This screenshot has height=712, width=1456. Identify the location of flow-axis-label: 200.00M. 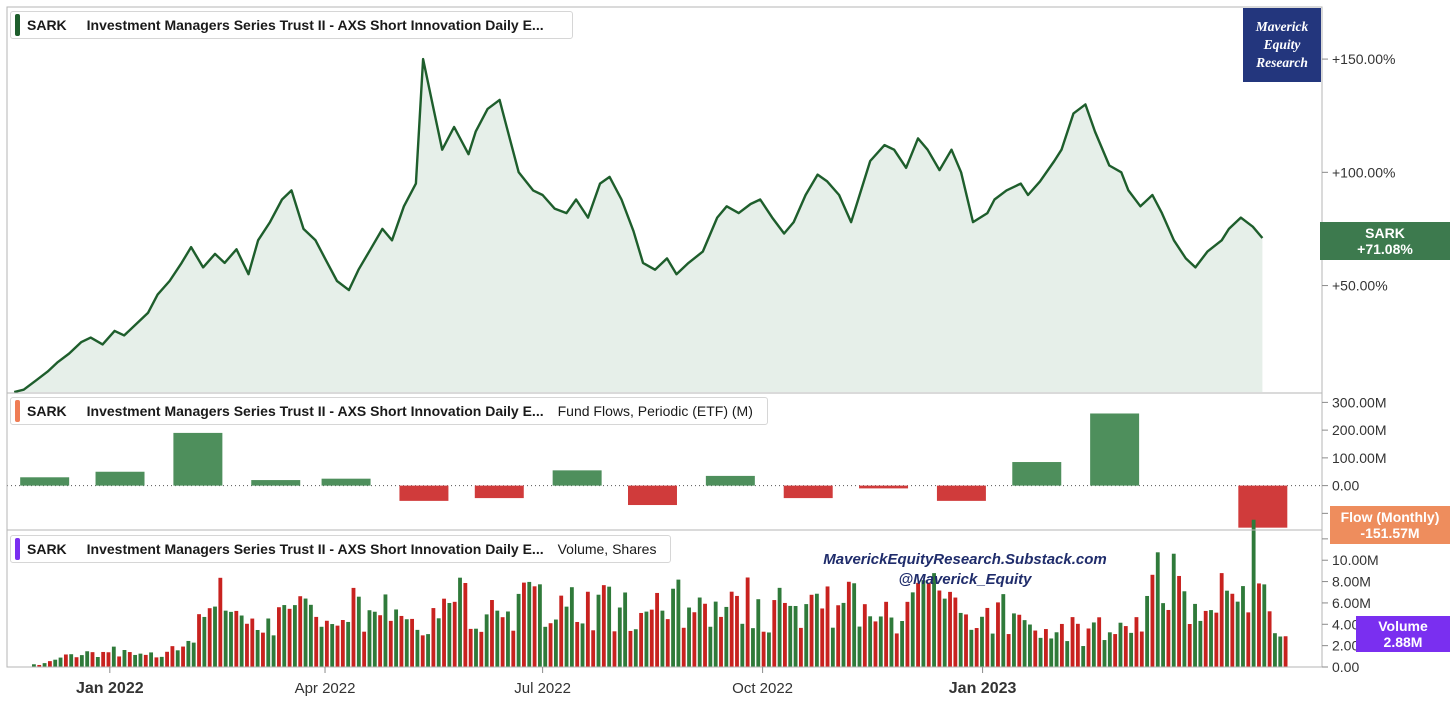
(1359, 430).